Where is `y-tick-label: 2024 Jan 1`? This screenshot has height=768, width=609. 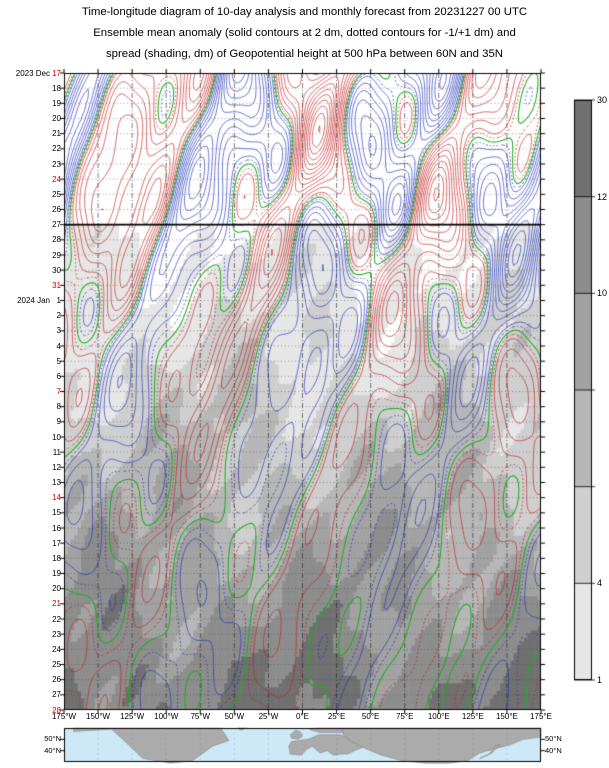
y-tick-label: 2024 Jan 1 is located at coordinates (30, 300).